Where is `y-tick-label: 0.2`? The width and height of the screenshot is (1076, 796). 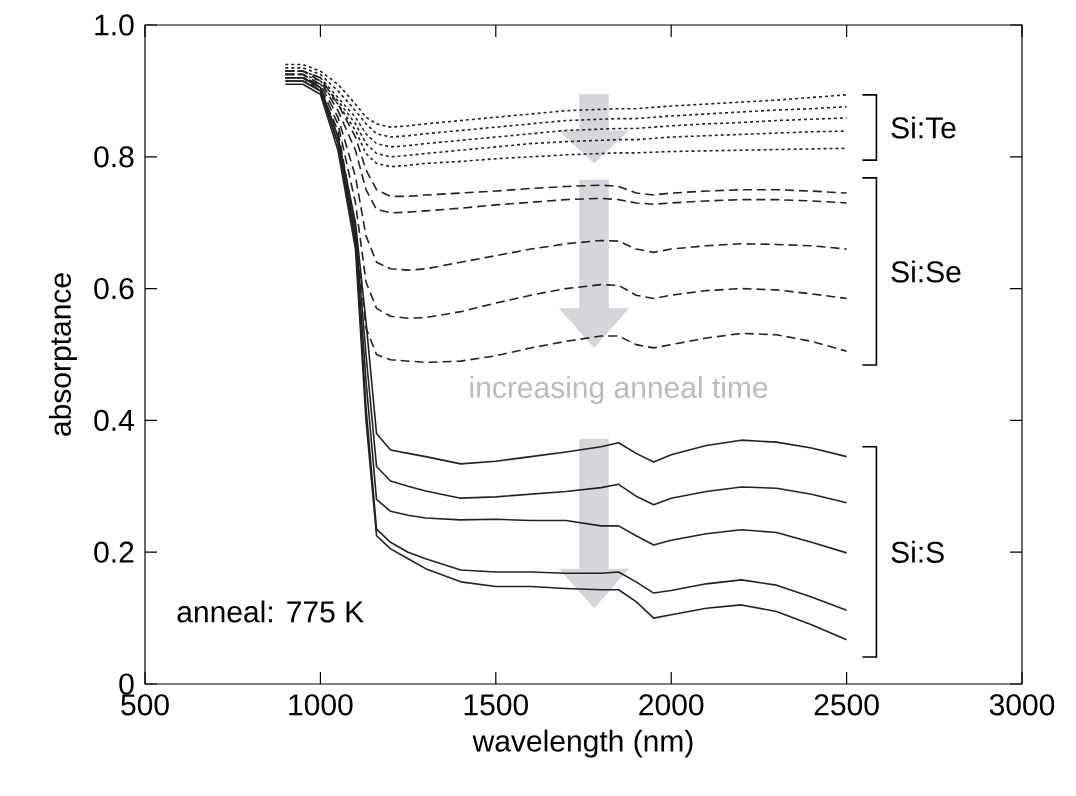 y-tick-label: 0.2 is located at coordinates (114, 552).